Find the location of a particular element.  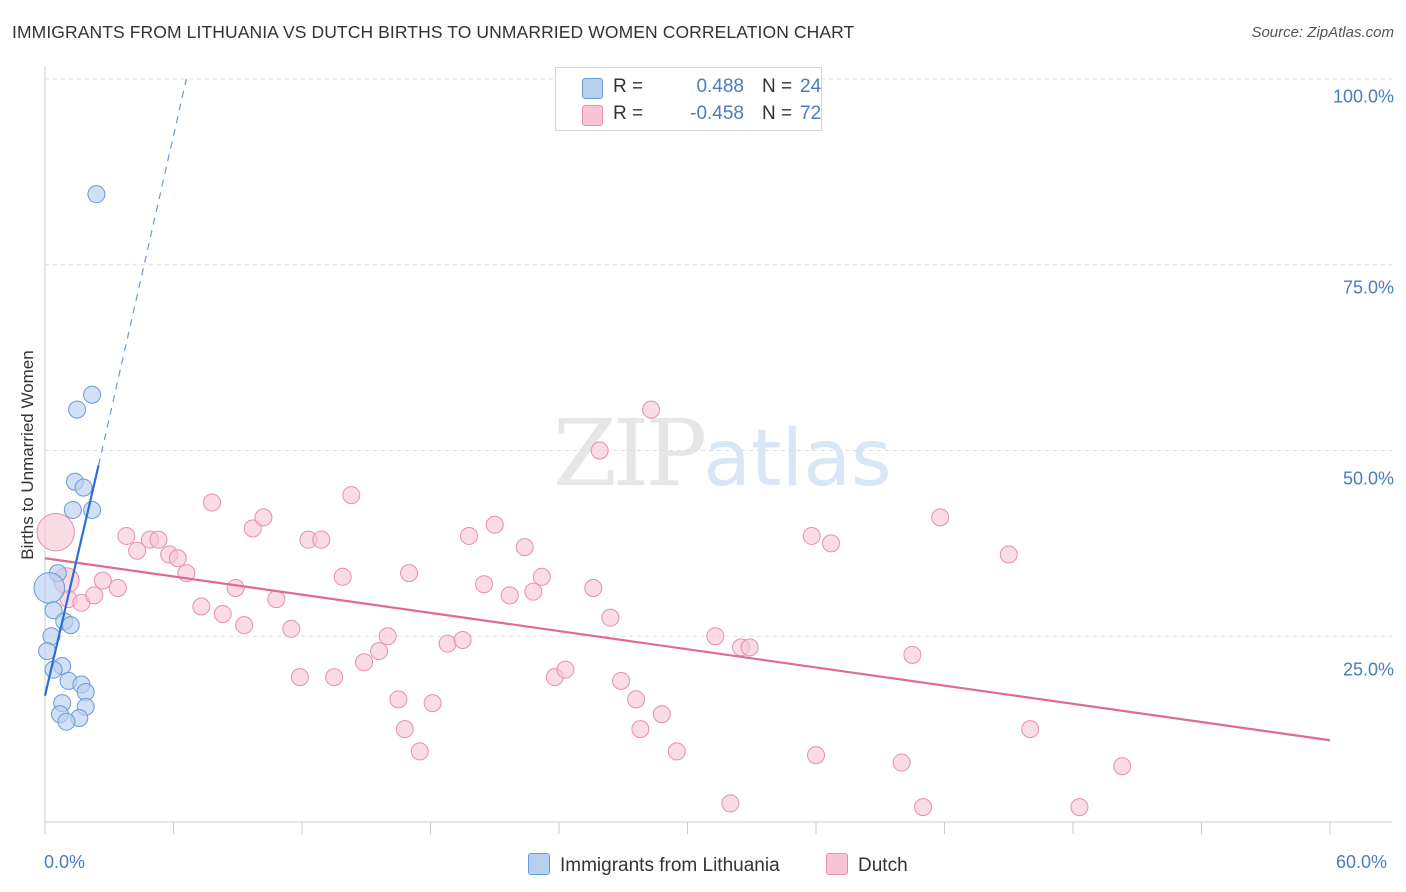

legend-r-value: 0.488 is located at coordinates (720, 86).